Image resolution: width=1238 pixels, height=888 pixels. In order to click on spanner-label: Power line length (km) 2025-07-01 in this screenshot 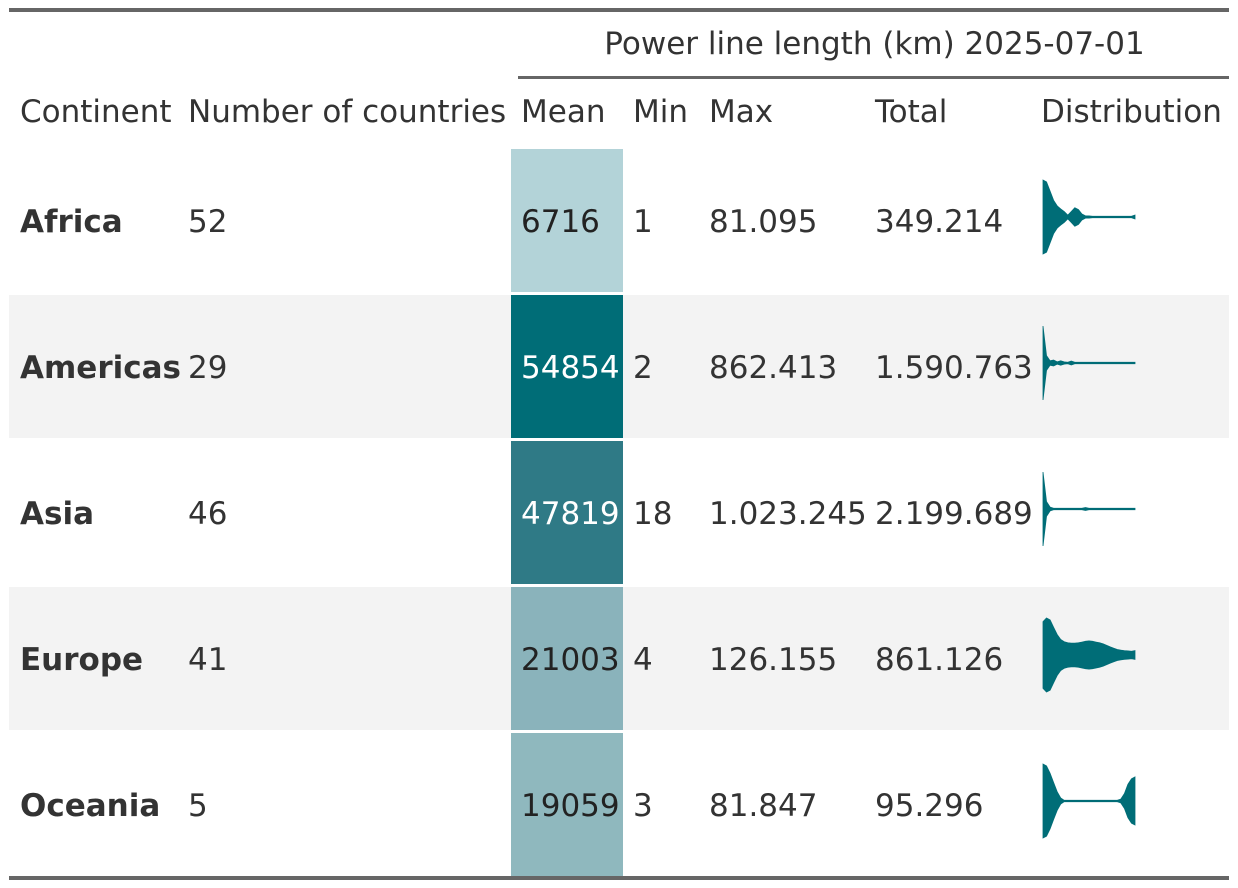, I will do `click(874, 44)`.